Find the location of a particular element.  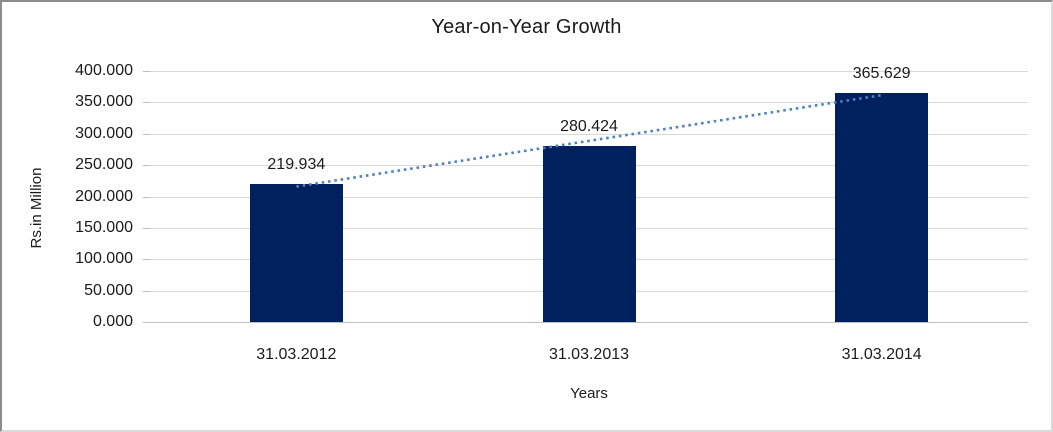

bar-data-label: 280.424 is located at coordinates (589, 127).